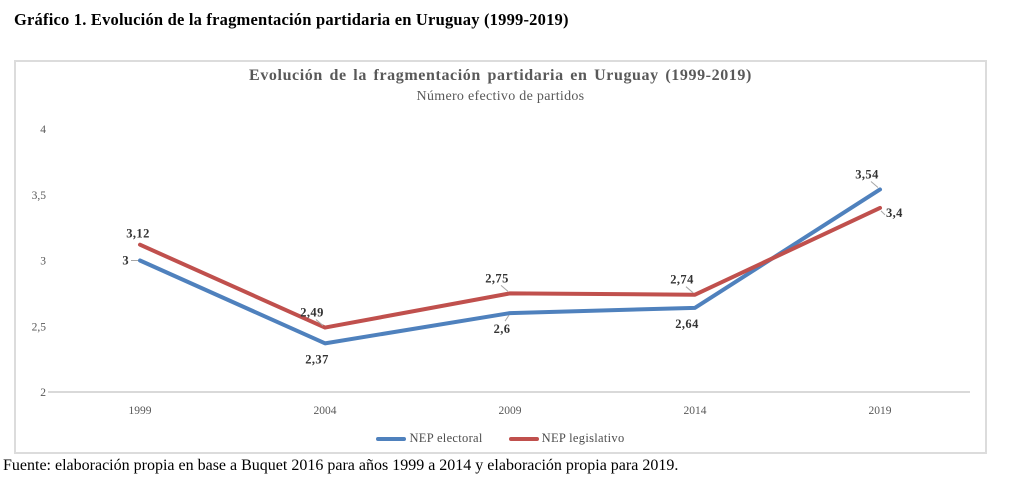 Image resolution: width=1009 pixels, height=487 pixels. What do you see at coordinates (510, 411) in the screenshot?
I see `x-tick-label: 2009` at bounding box center [510, 411].